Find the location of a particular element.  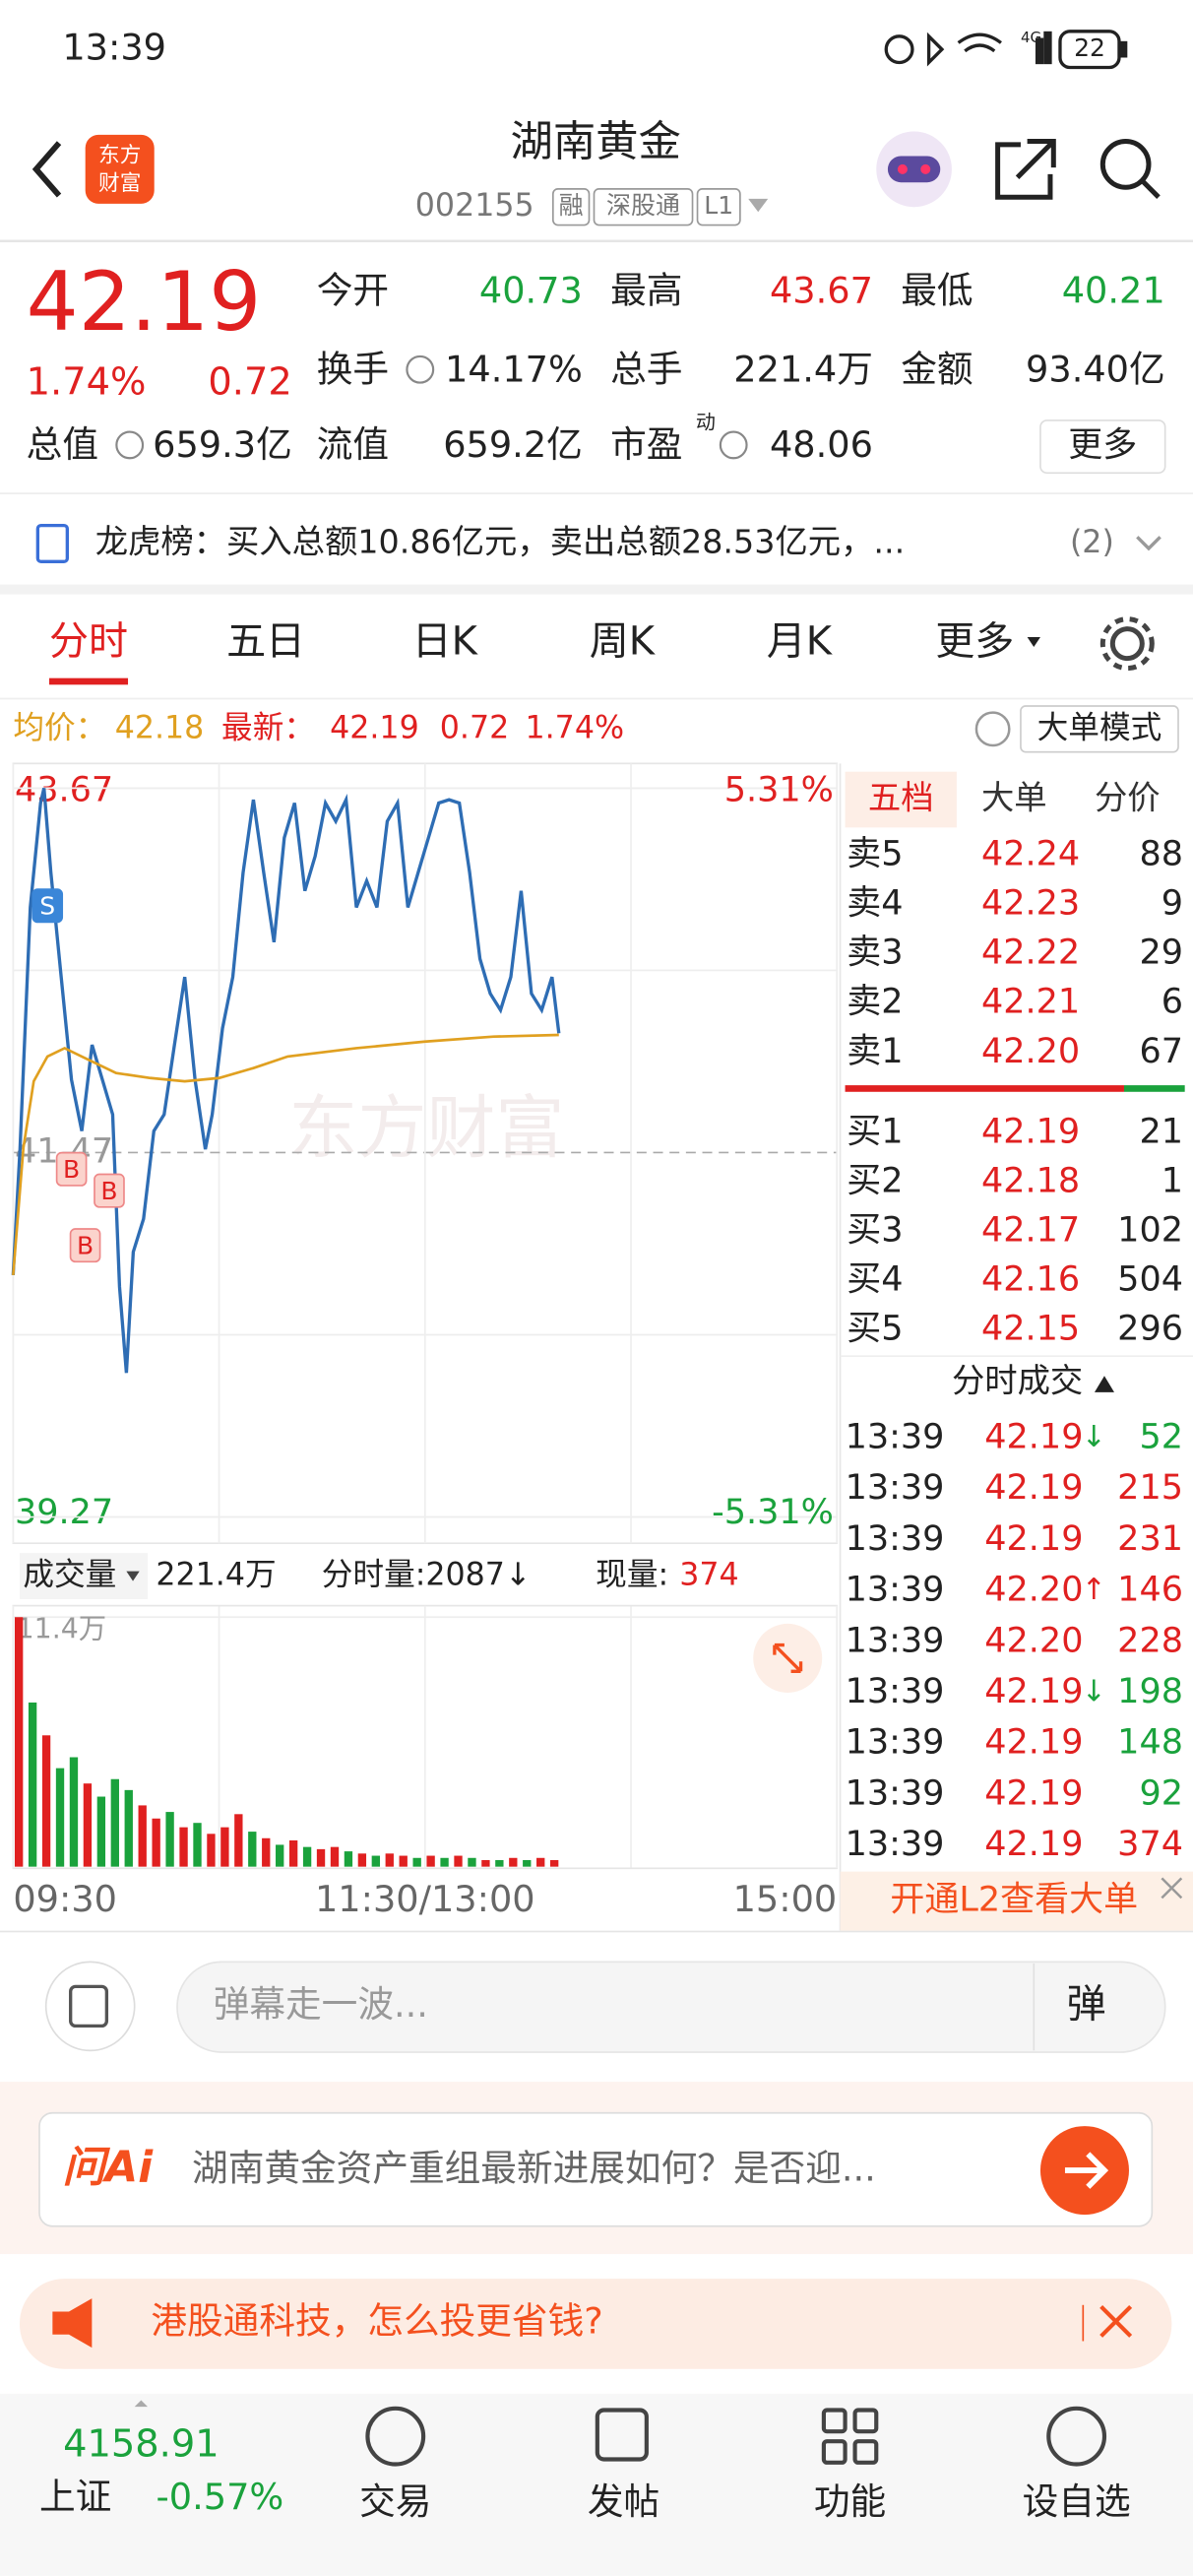

book-volume: 504 is located at coordinates (1150, 1279).